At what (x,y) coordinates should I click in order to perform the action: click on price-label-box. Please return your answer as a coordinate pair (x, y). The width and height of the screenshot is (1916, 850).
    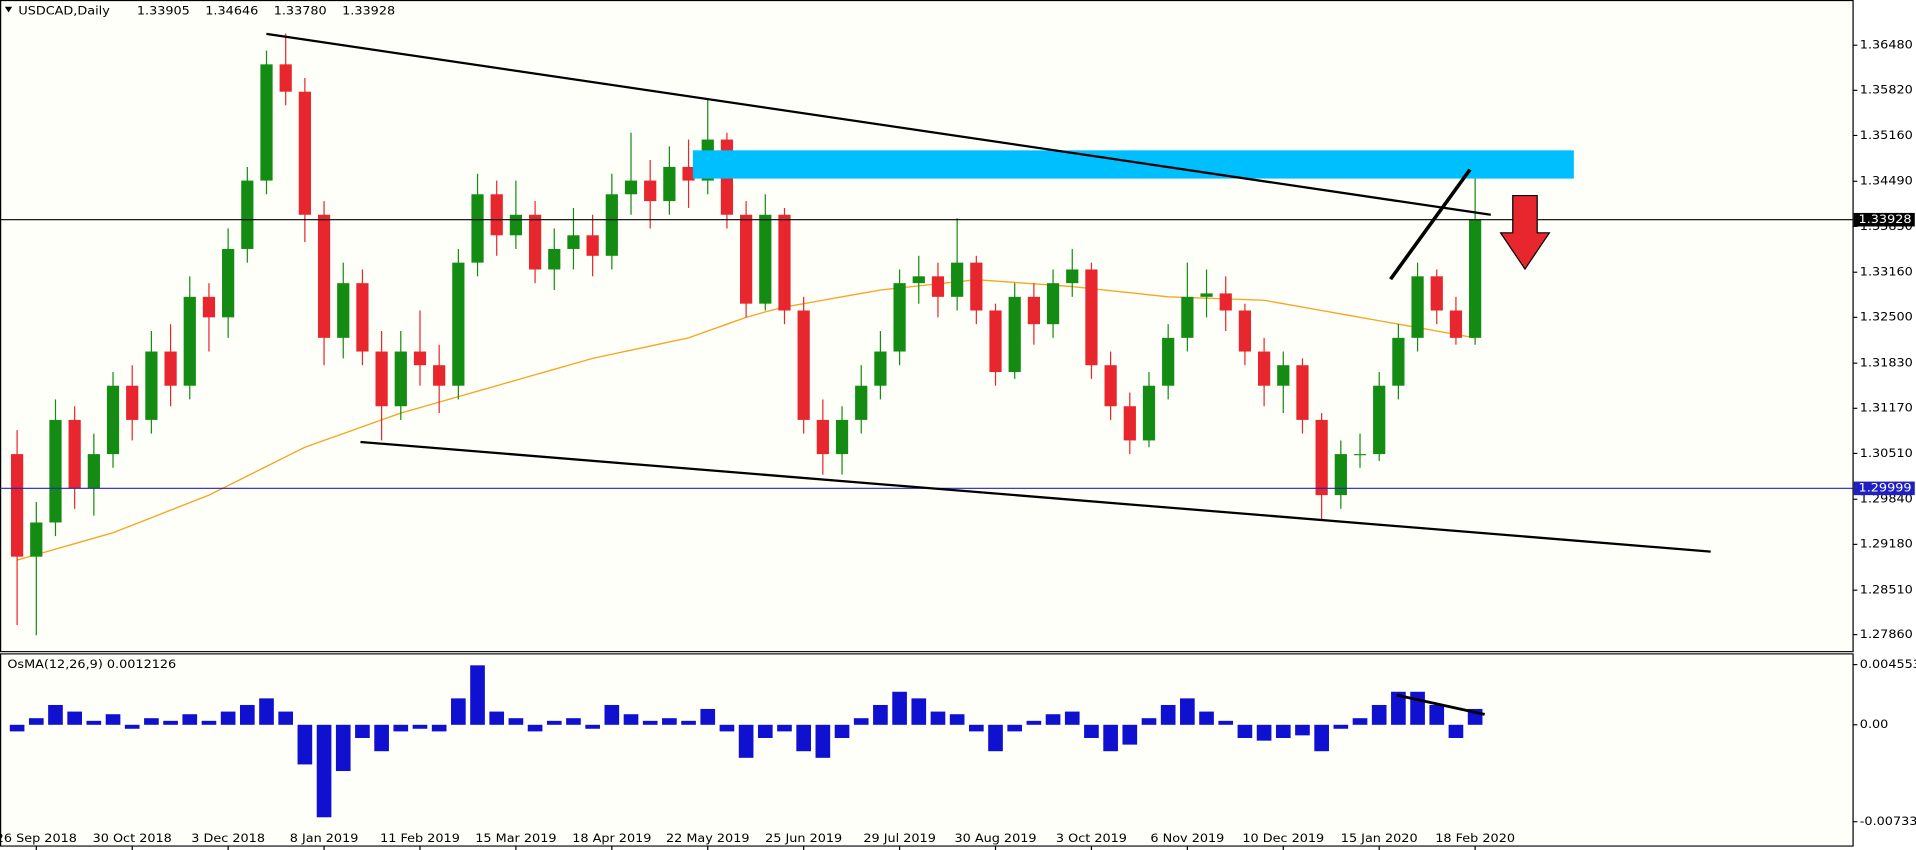
    Looking at the image, I should click on (1884, 219).